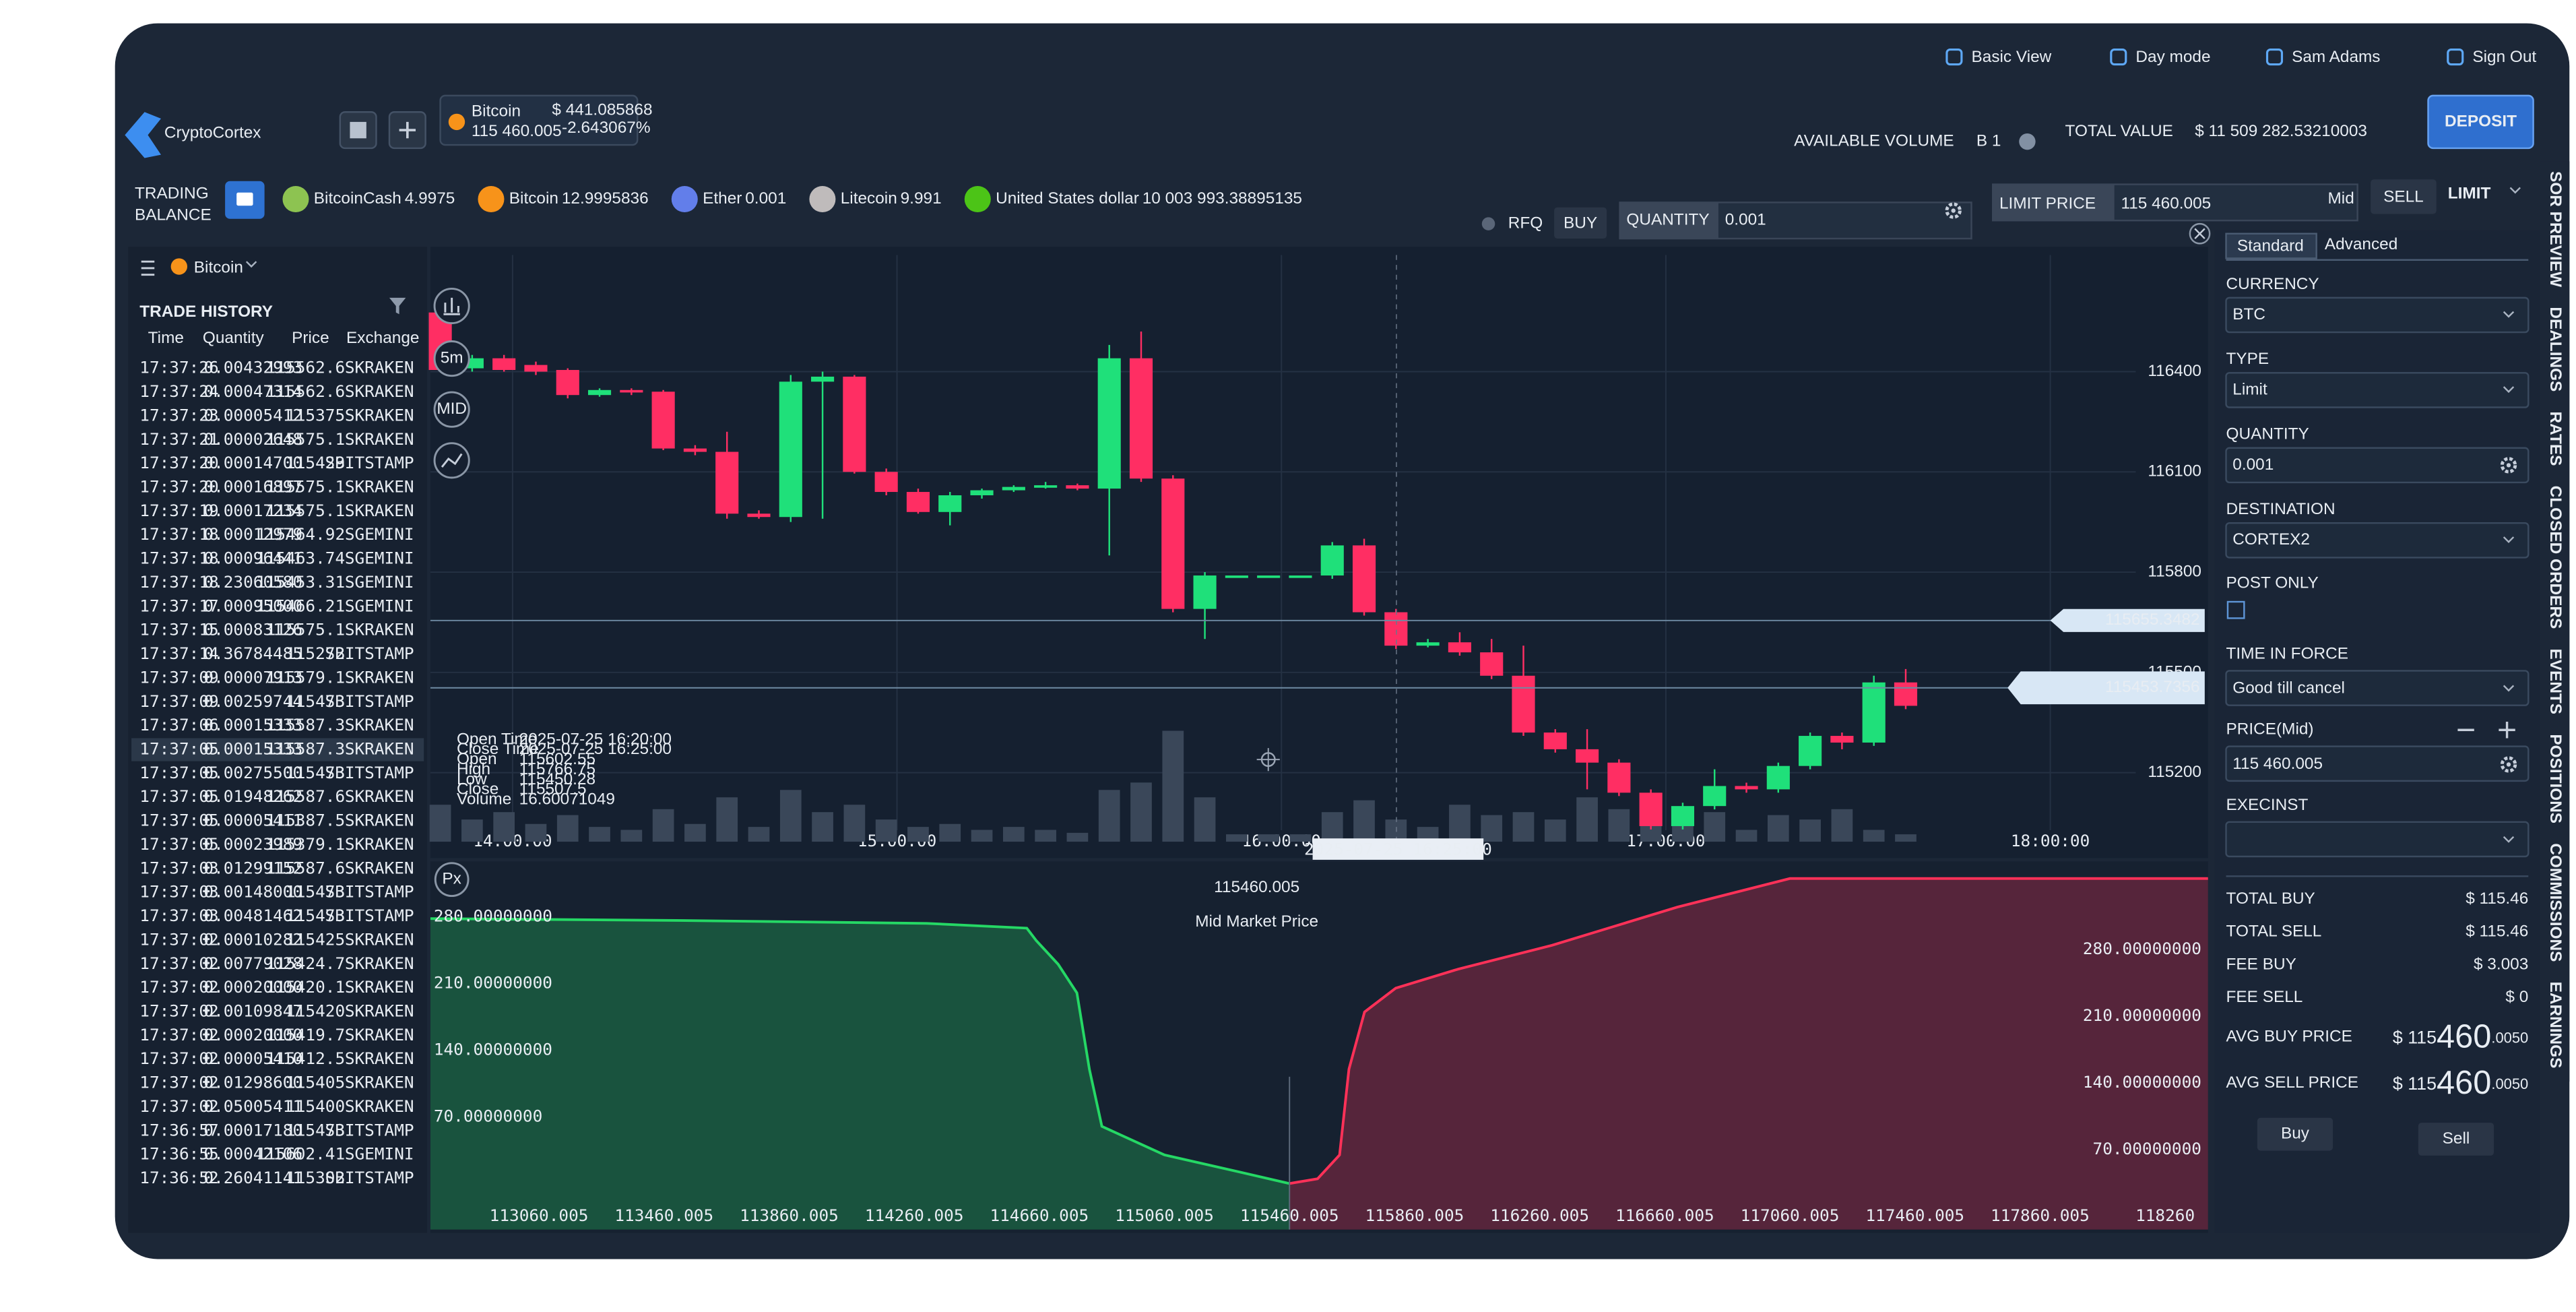 The image size is (2576, 1312). Describe the element at coordinates (252, 510) in the screenshot. I see `trade-quantity: 0.00017234` at that location.